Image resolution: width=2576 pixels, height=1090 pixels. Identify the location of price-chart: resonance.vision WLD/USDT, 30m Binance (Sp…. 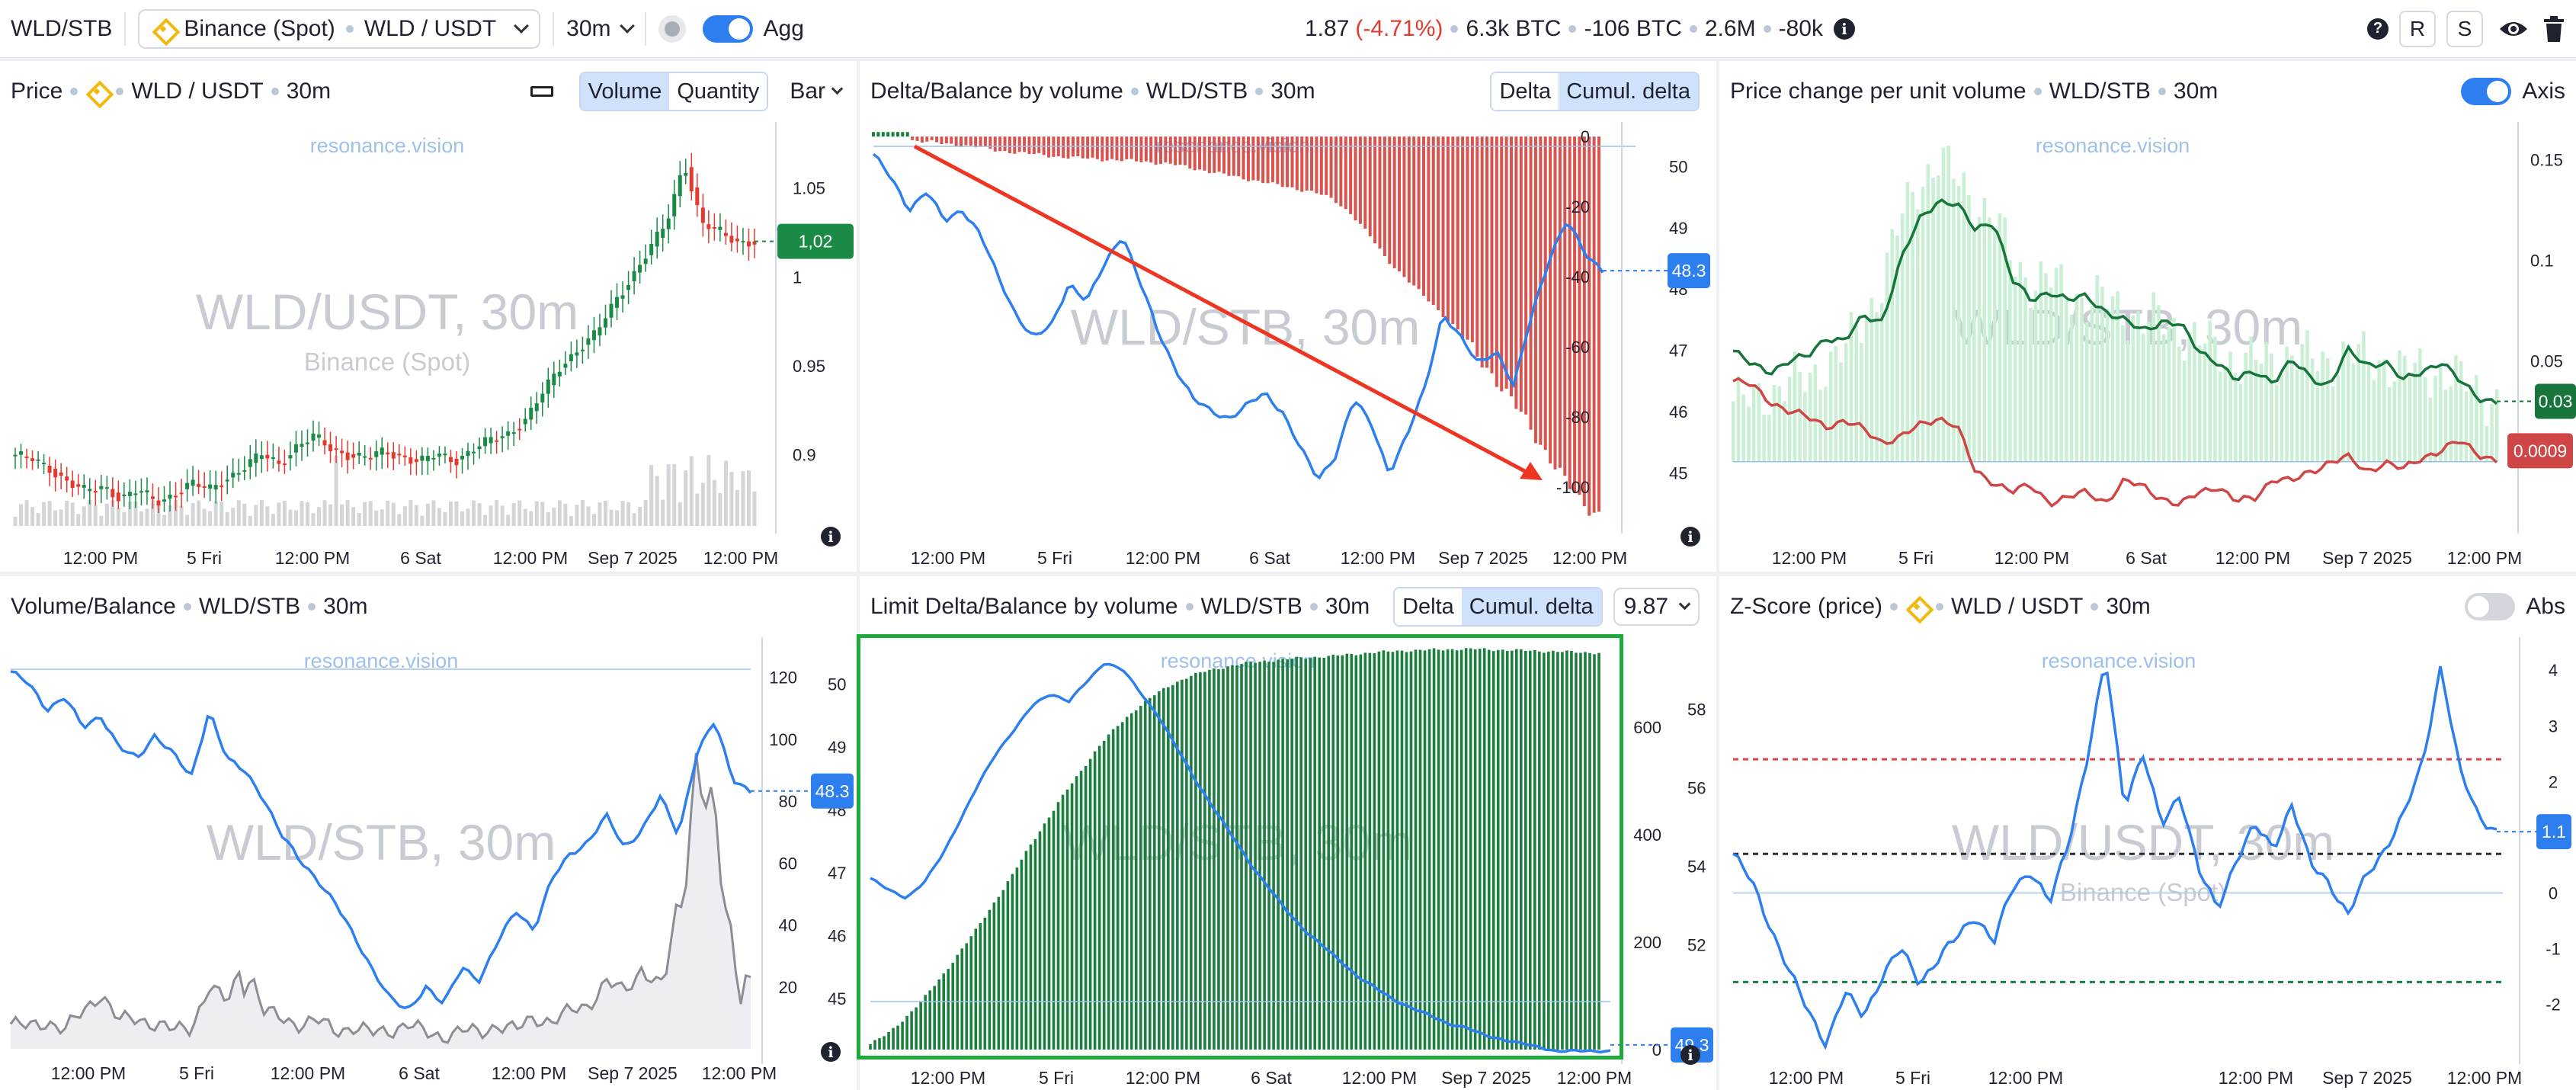
(428, 347).